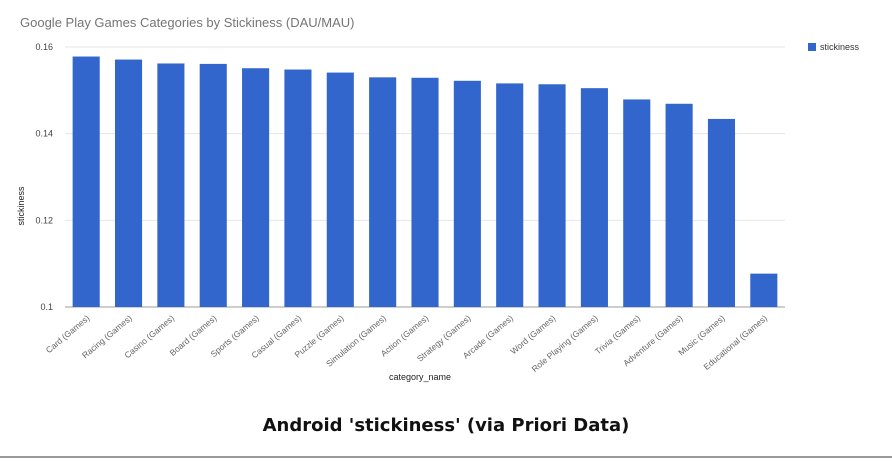  Describe the element at coordinates (21, 206) in the screenshot. I see `y-axis-label: stickiness` at that location.